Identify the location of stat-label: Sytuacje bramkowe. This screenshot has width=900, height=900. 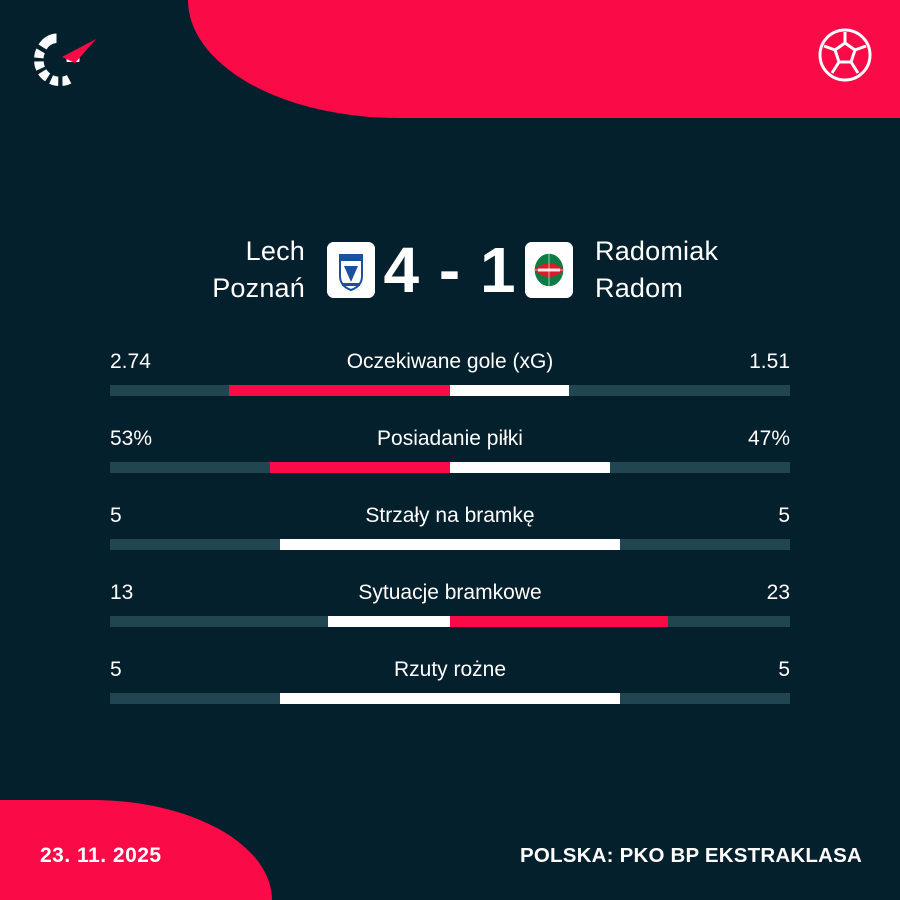
(450, 592).